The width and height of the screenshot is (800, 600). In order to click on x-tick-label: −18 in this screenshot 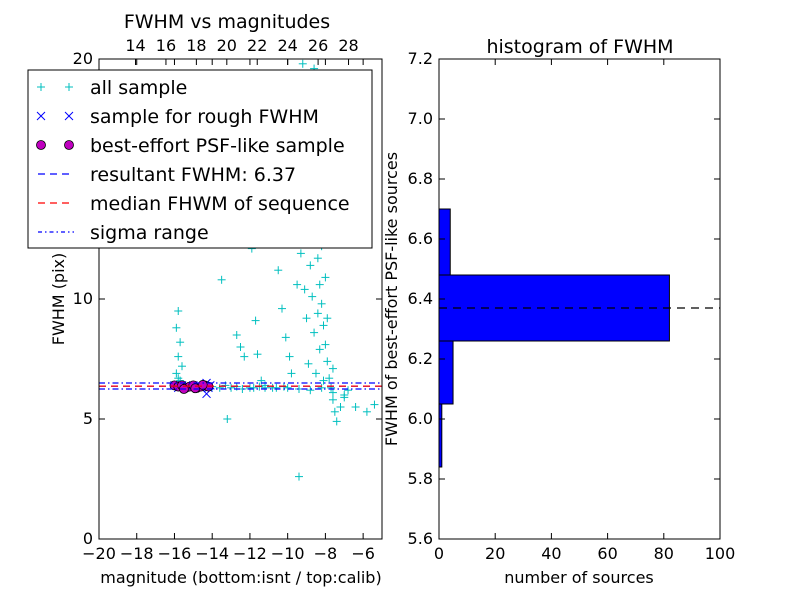, I will do `click(137, 553)`.